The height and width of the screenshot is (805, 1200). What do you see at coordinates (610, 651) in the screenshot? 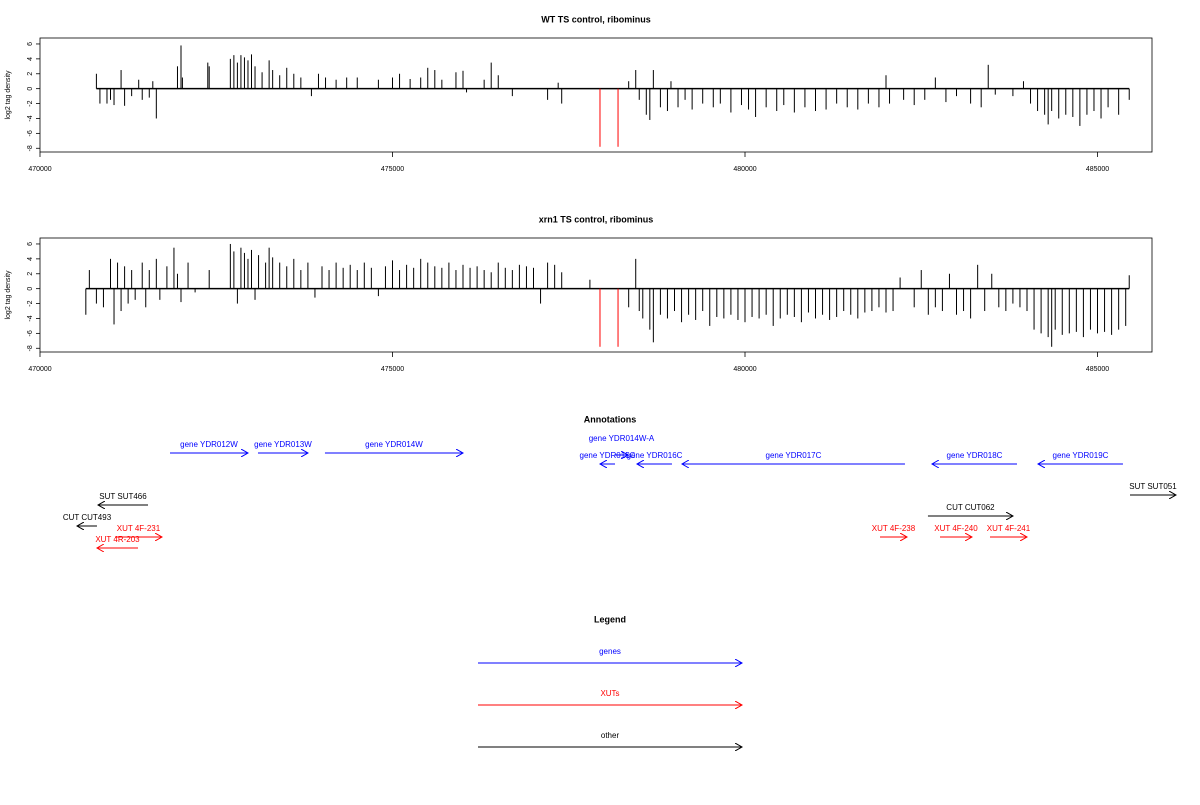
I see `legend-label: genes` at bounding box center [610, 651].